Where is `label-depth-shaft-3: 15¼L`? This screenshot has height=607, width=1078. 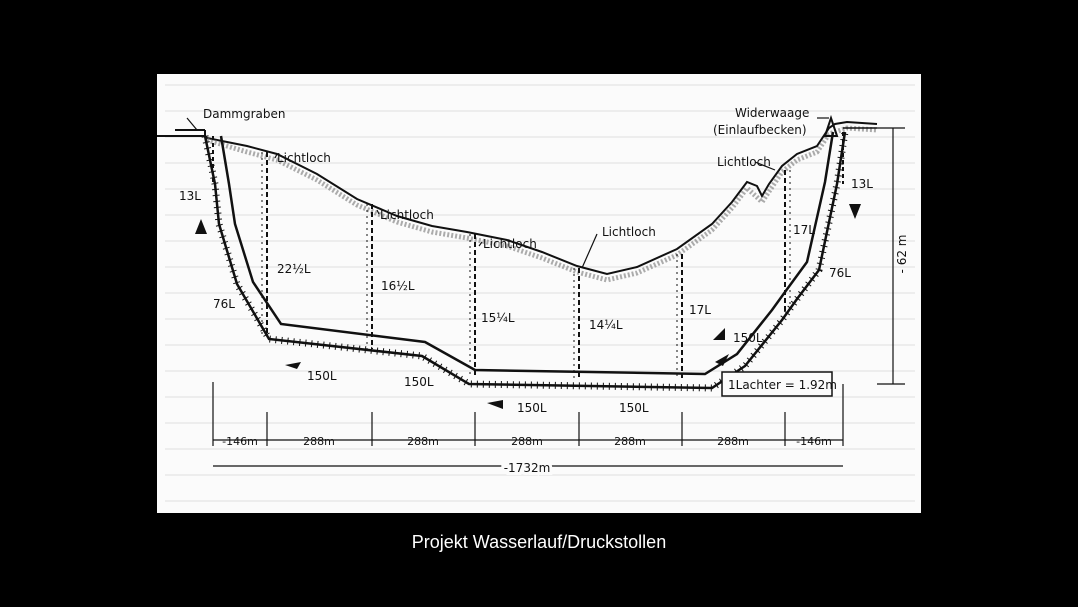 label-depth-shaft-3: 15¼L is located at coordinates (498, 318).